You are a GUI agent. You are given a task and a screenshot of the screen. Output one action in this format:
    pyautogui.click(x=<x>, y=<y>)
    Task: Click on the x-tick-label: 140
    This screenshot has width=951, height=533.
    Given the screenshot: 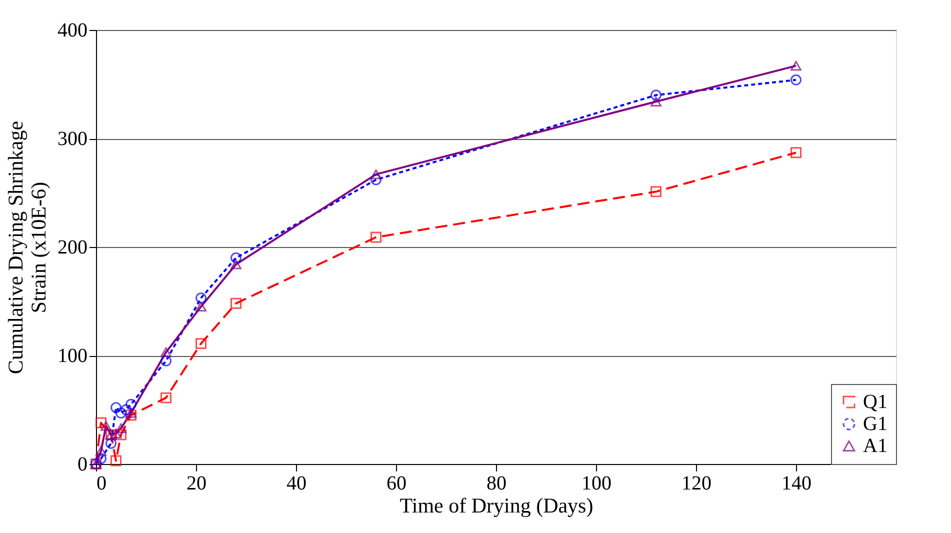 What is the action you would take?
    pyautogui.click(x=797, y=483)
    